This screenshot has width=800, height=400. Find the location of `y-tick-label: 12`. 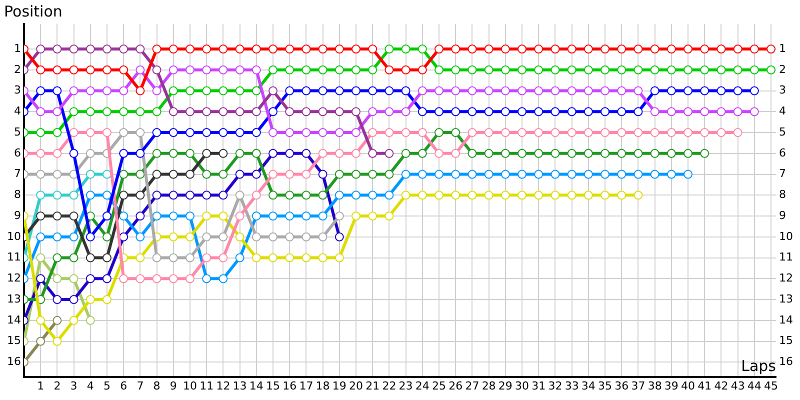

y-tick-label: 12 is located at coordinates (13, 278).